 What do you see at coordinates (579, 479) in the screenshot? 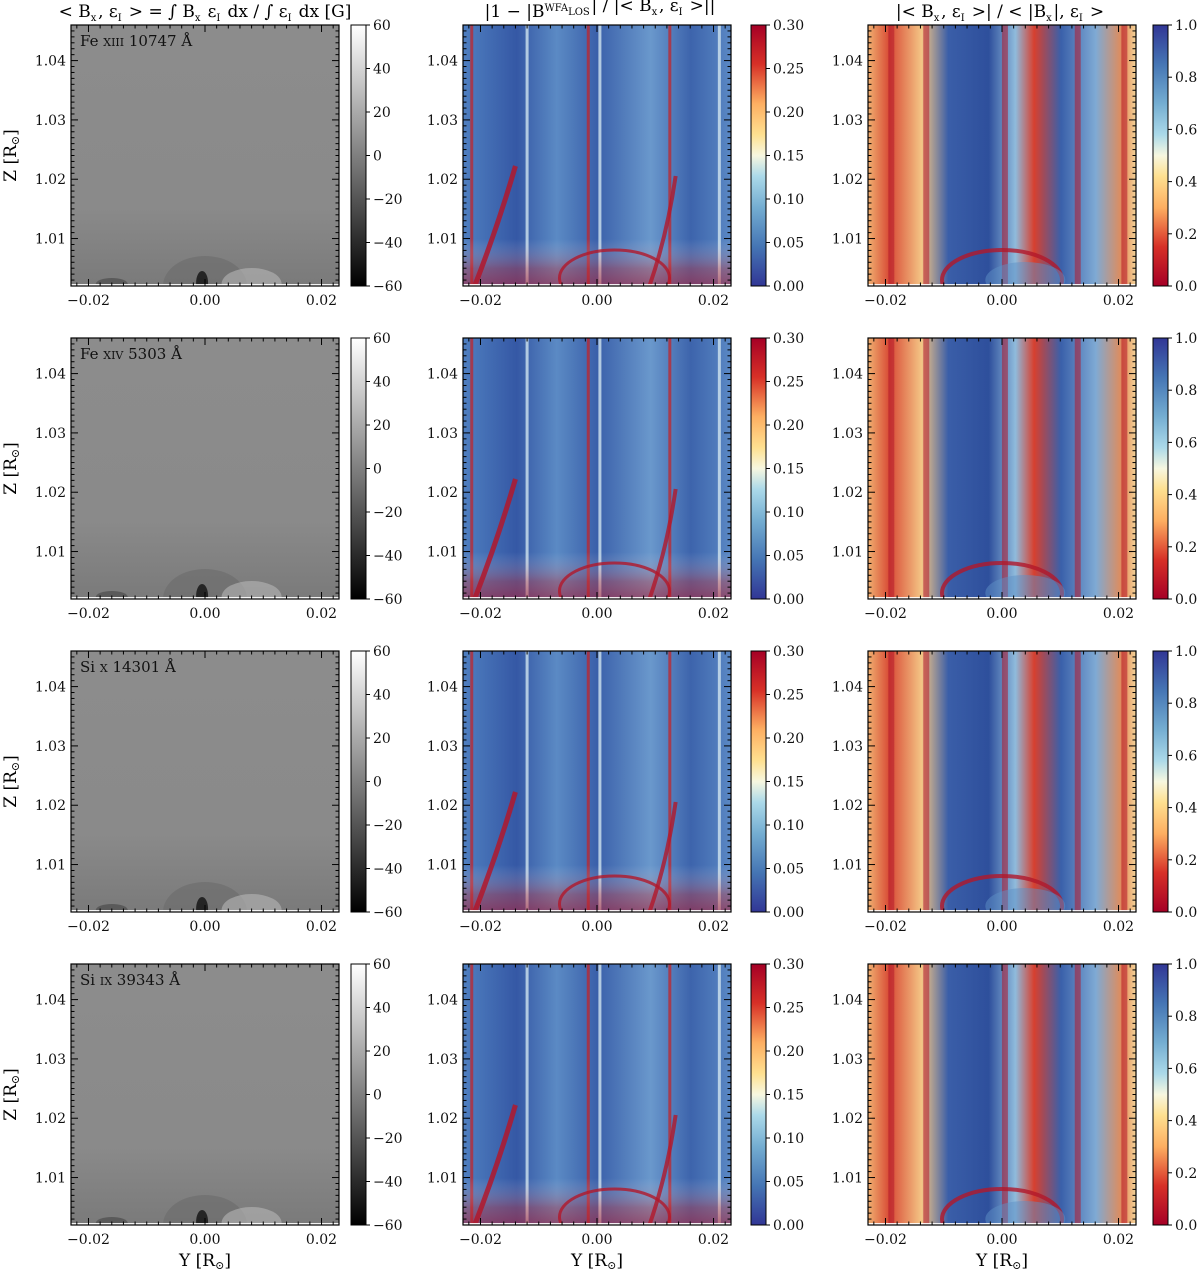
I see `panel-r2-c2: −0.02 0.00 0.02 1.01 1.02 1.03 1.04` at bounding box center [579, 479].